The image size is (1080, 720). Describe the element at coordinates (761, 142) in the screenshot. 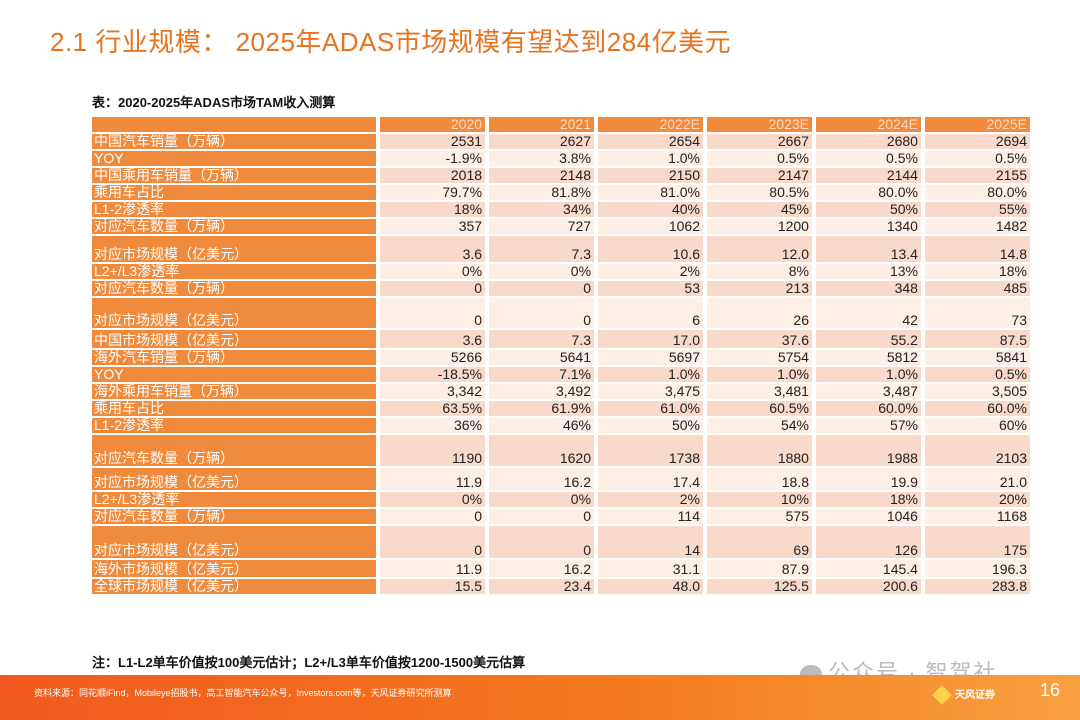

I see `table-cell: 2667` at that location.